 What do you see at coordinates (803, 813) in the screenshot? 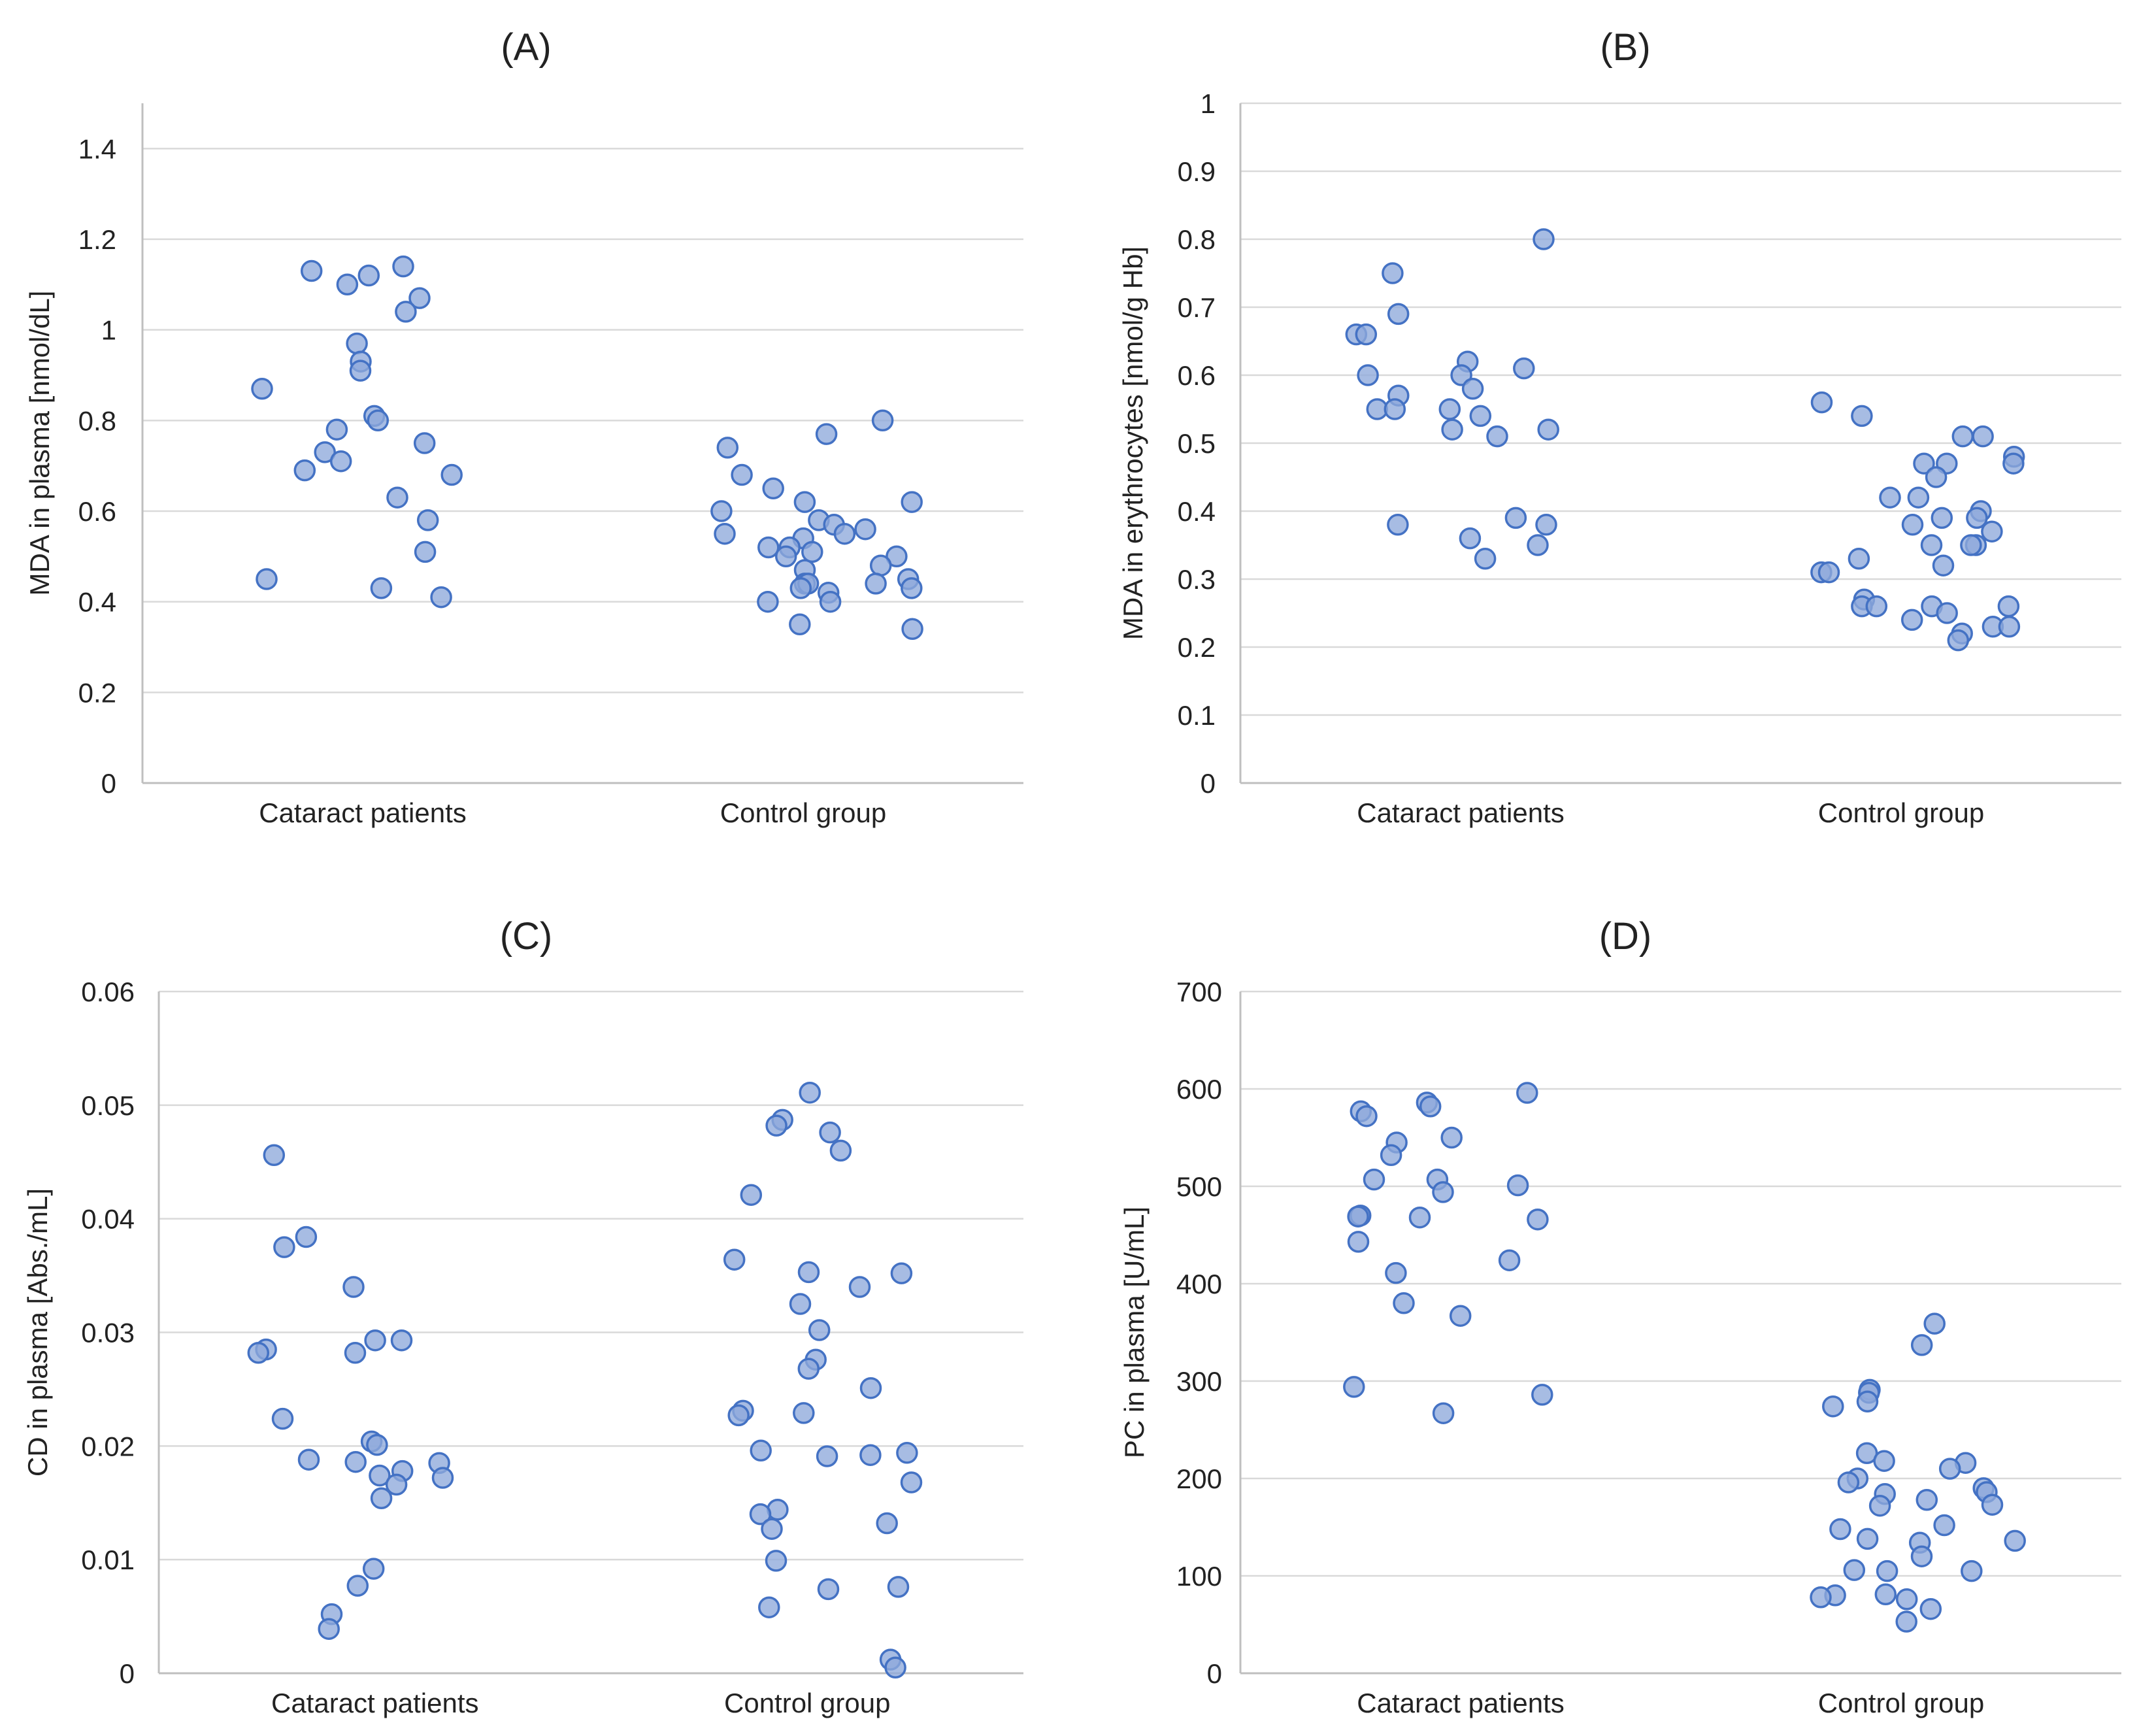
I see `category-label: Control group` at bounding box center [803, 813].